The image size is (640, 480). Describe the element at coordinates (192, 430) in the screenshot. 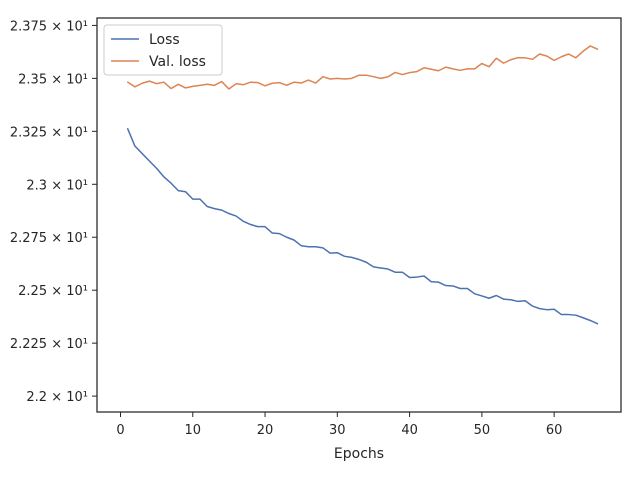

I see `x-tick-label: 10` at that location.